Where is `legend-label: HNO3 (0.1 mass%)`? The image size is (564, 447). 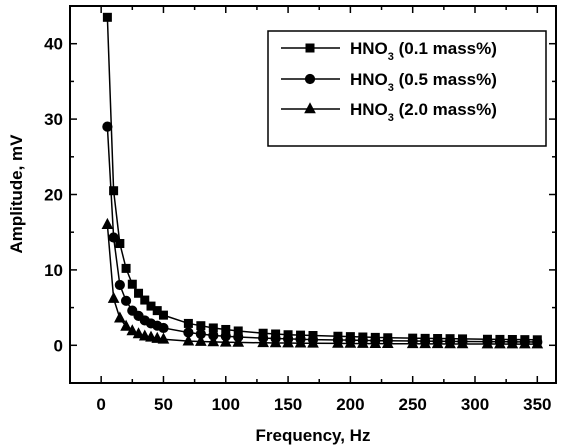
legend-label: HNO3 (0.1 mass%) is located at coordinates (423, 51).